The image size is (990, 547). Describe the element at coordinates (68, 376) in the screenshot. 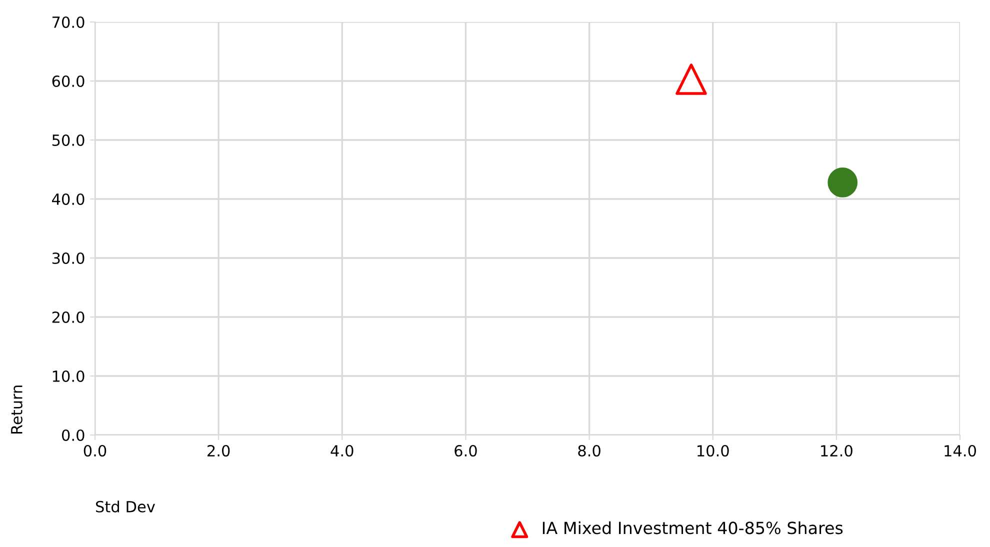

I see `y-tick-label: 10.0` at that location.